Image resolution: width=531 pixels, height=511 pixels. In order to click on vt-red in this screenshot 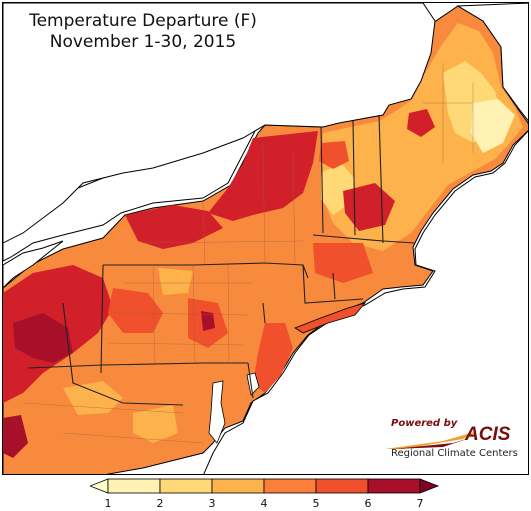, I will do `click(334, 155)`.